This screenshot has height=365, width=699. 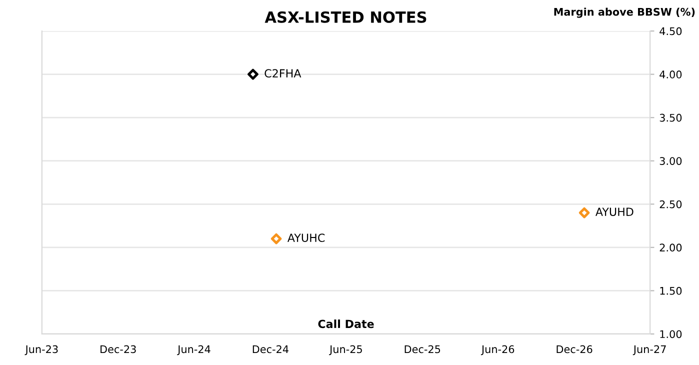 What do you see at coordinates (283, 73) in the screenshot?
I see `series-label: C2FHA` at bounding box center [283, 73].